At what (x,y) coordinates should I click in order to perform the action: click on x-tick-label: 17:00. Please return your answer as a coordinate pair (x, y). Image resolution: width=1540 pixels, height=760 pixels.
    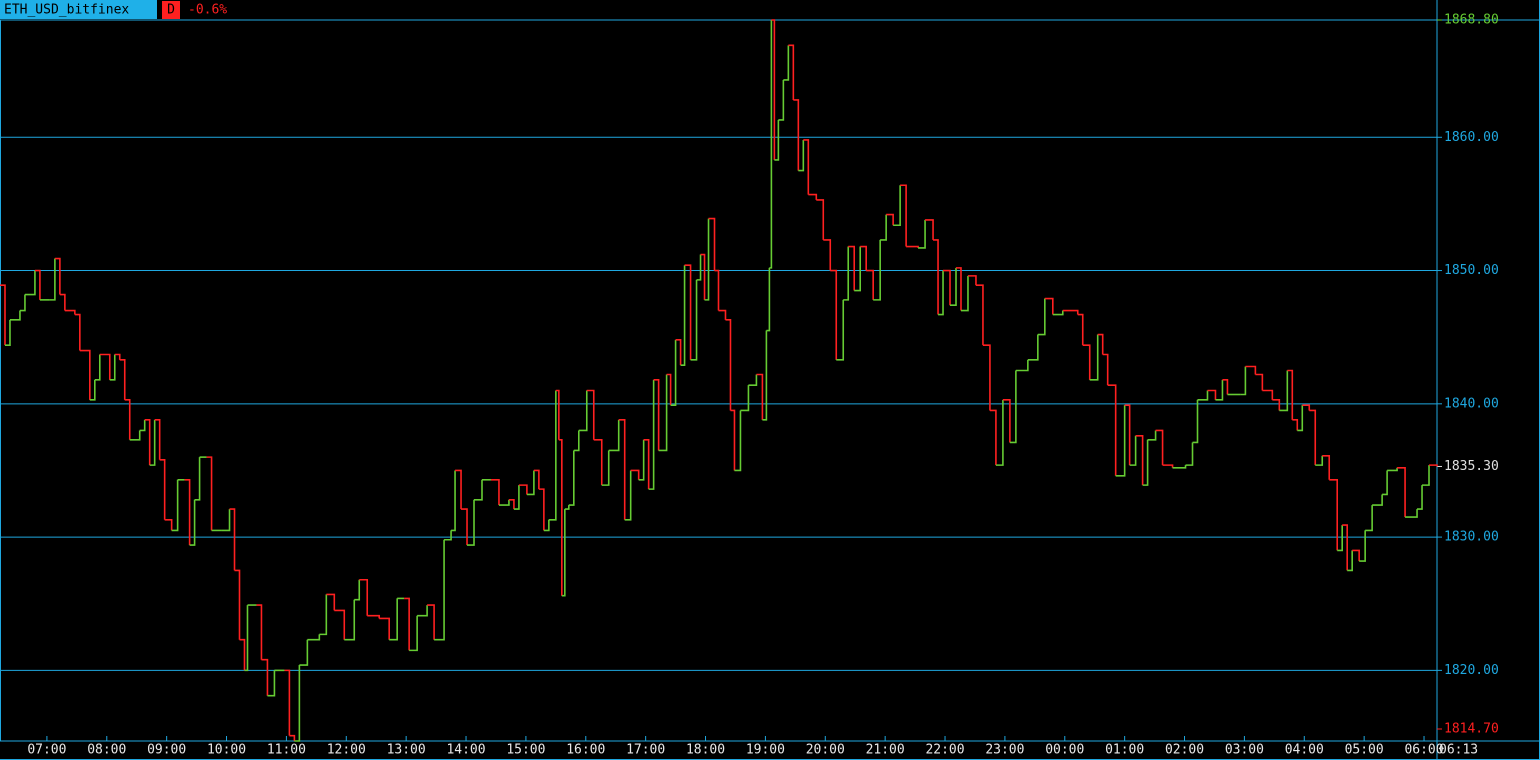
    Looking at the image, I should click on (645, 750).